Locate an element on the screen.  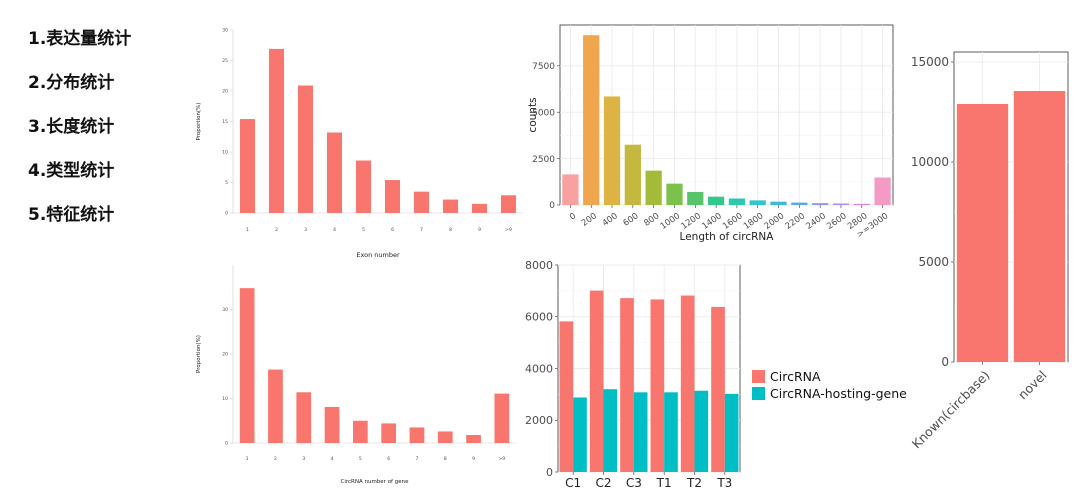
length-x-tick-label: 1200 is located at coordinates (691, 221).